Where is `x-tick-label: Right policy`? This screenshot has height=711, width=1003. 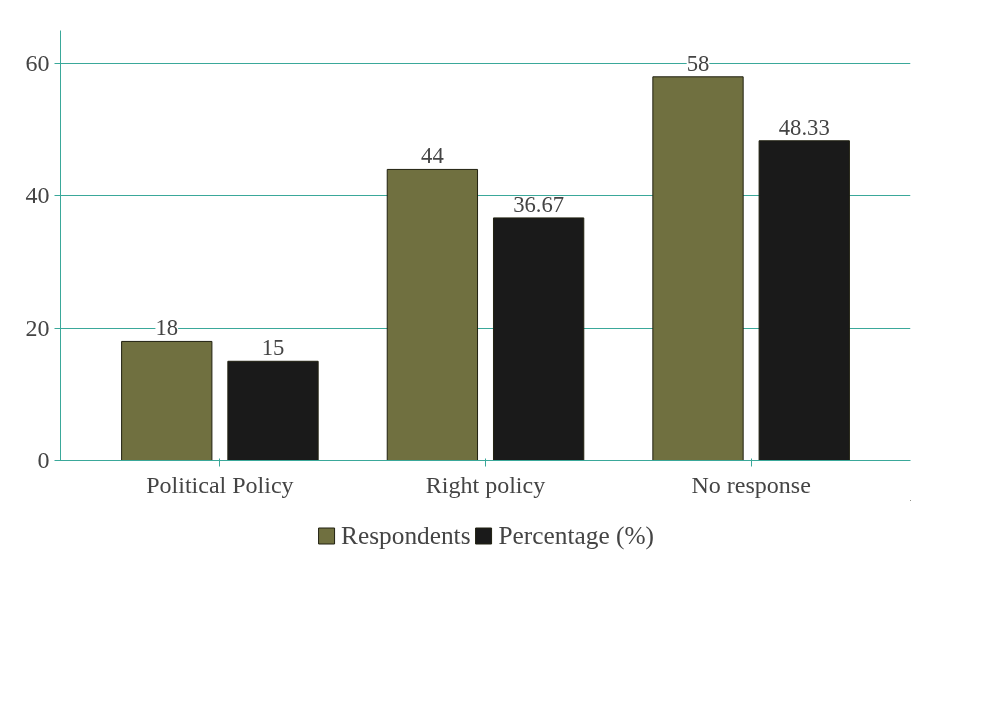 x-tick-label: Right policy is located at coordinates (485, 484).